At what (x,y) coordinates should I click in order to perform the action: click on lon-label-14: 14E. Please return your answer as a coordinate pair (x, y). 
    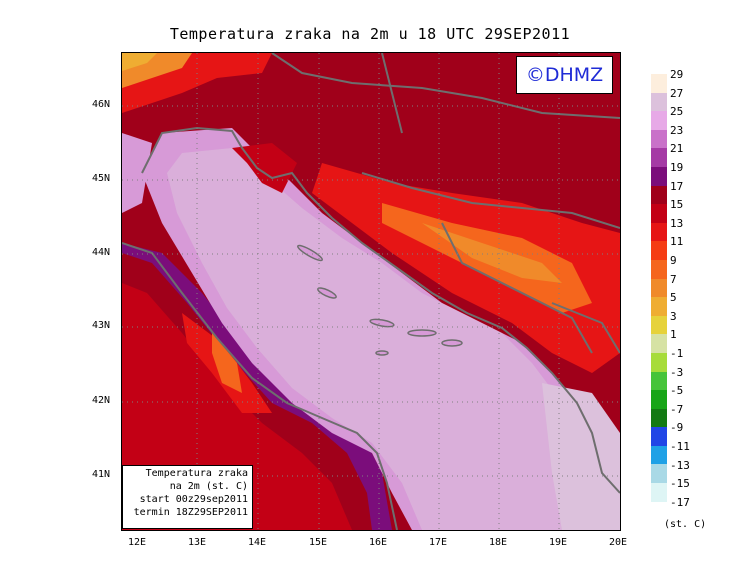
    Looking at the image, I should click on (257, 542).